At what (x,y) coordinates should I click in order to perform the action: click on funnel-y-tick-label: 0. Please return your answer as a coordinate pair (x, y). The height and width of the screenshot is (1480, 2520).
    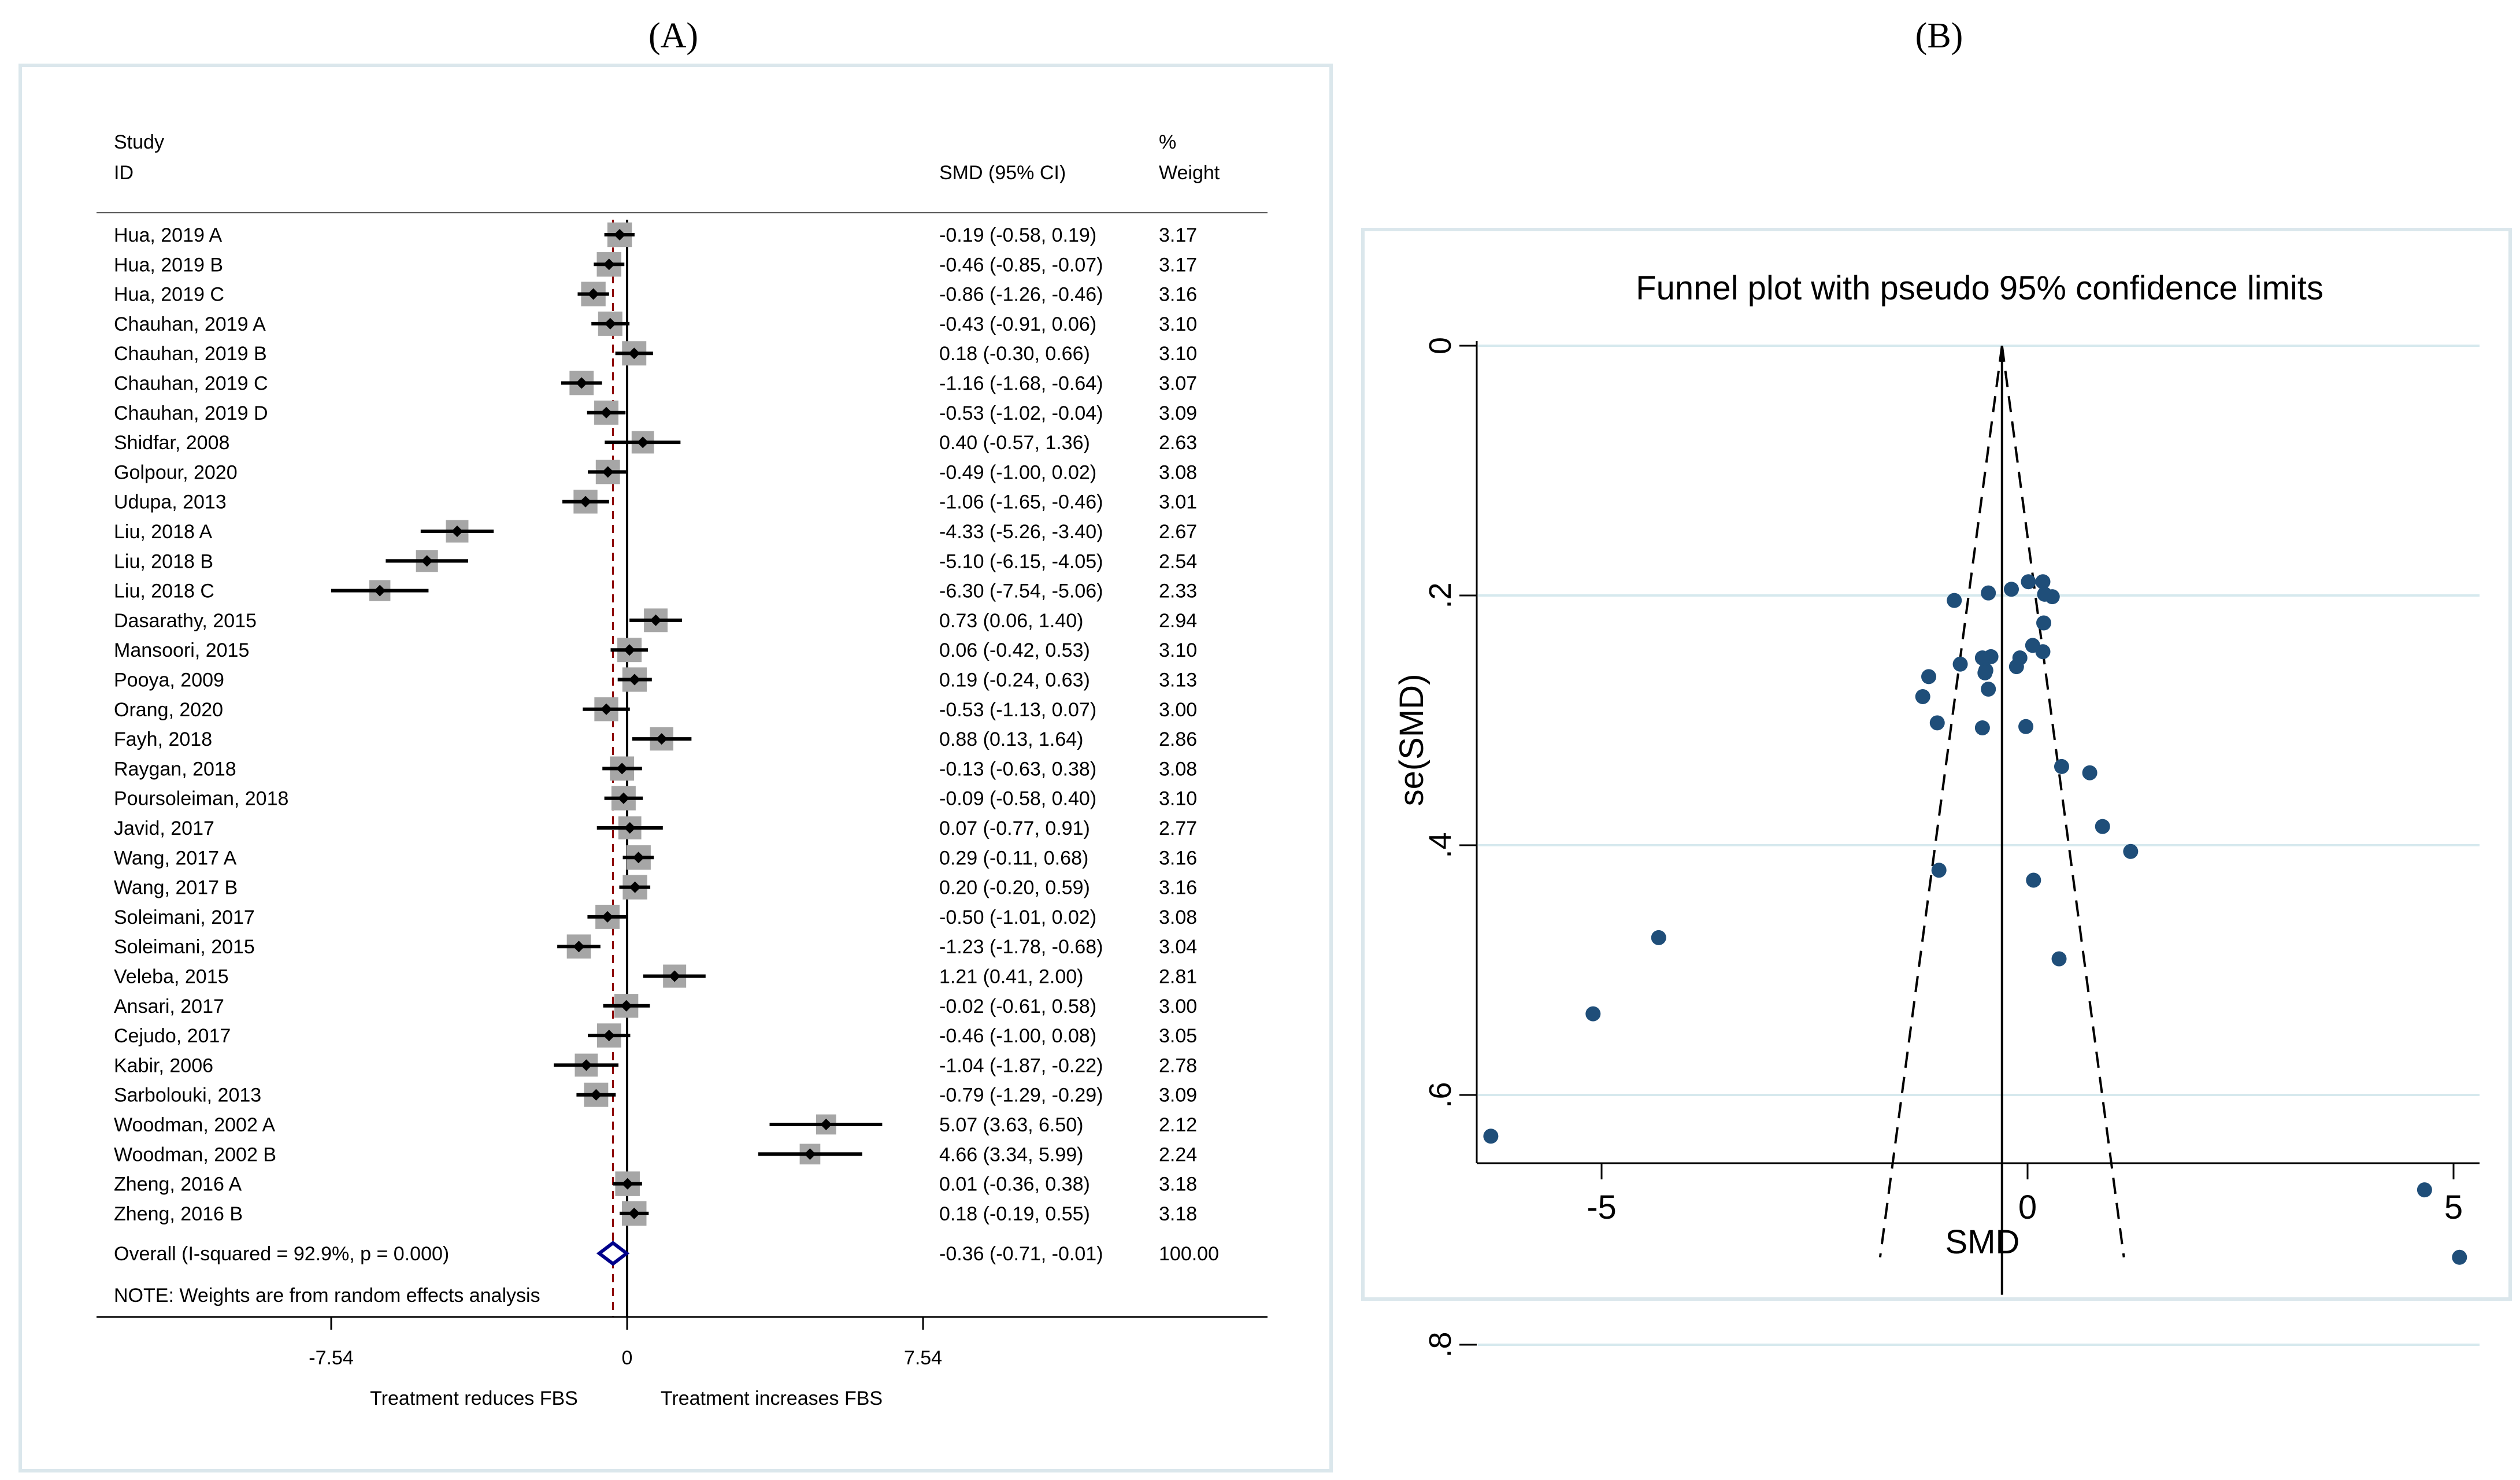
    Looking at the image, I should click on (1440, 345).